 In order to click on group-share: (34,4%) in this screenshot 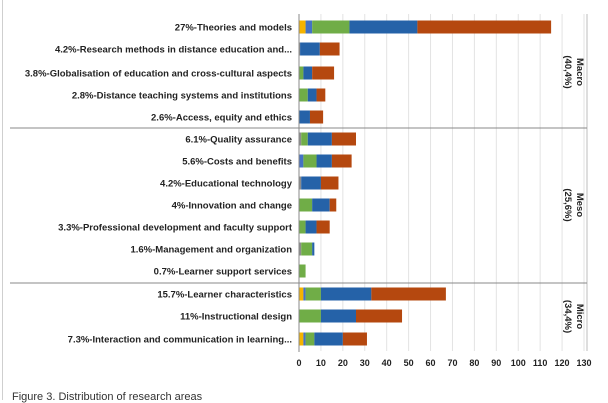, I will do `click(567, 316)`.